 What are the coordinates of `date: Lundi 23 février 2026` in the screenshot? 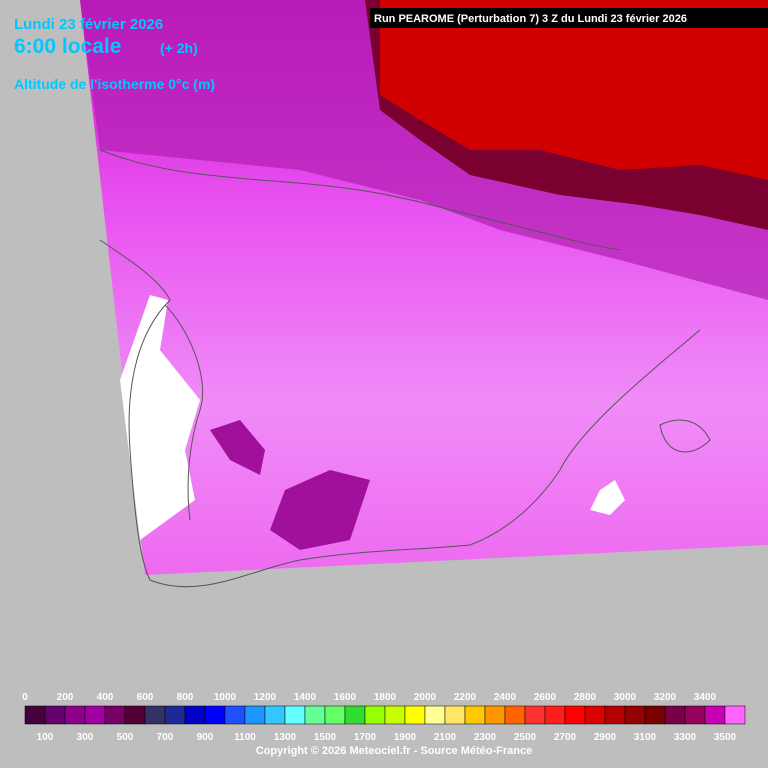 It's located at (88, 24).